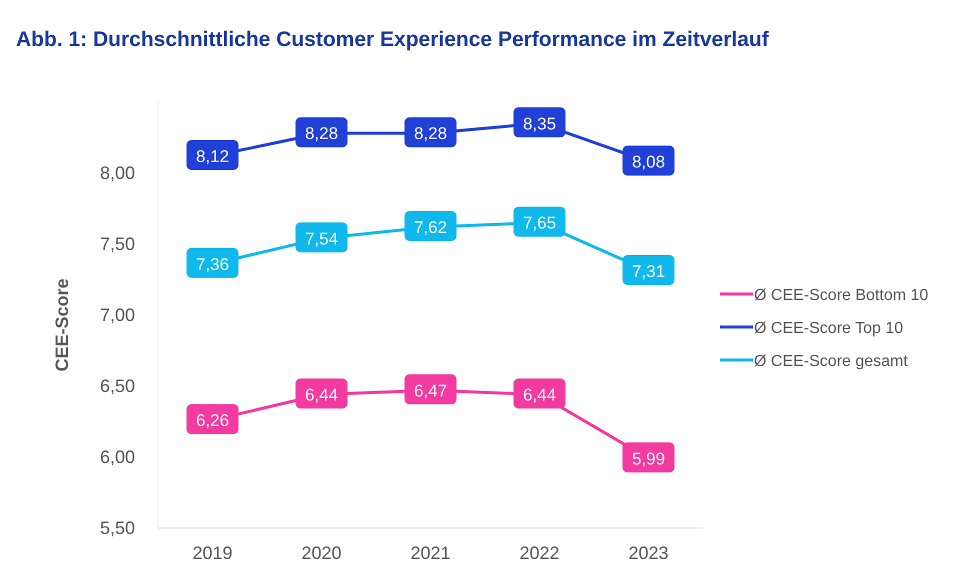 Image resolution: width=965 pixels, height=567 pixels. What do you see at coordinates (213, 156) in the screenshot?
I see `data-label: 8,12` at bounding box center [213, 156].